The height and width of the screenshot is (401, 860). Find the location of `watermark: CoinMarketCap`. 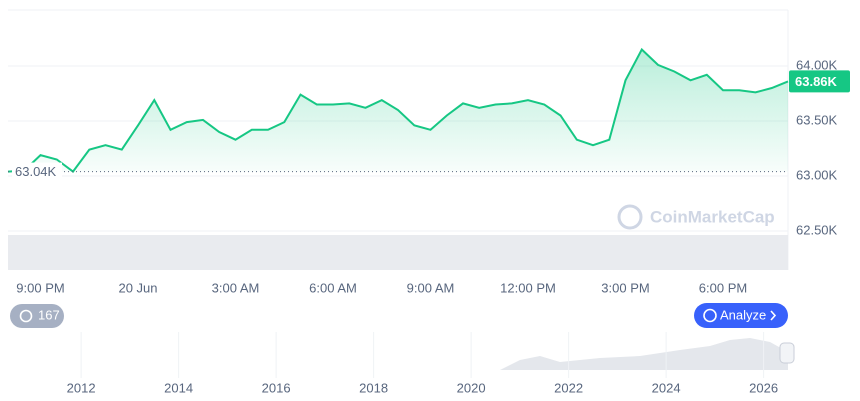

watermark: CoinMarketCap is located at coordinates (696, 217).